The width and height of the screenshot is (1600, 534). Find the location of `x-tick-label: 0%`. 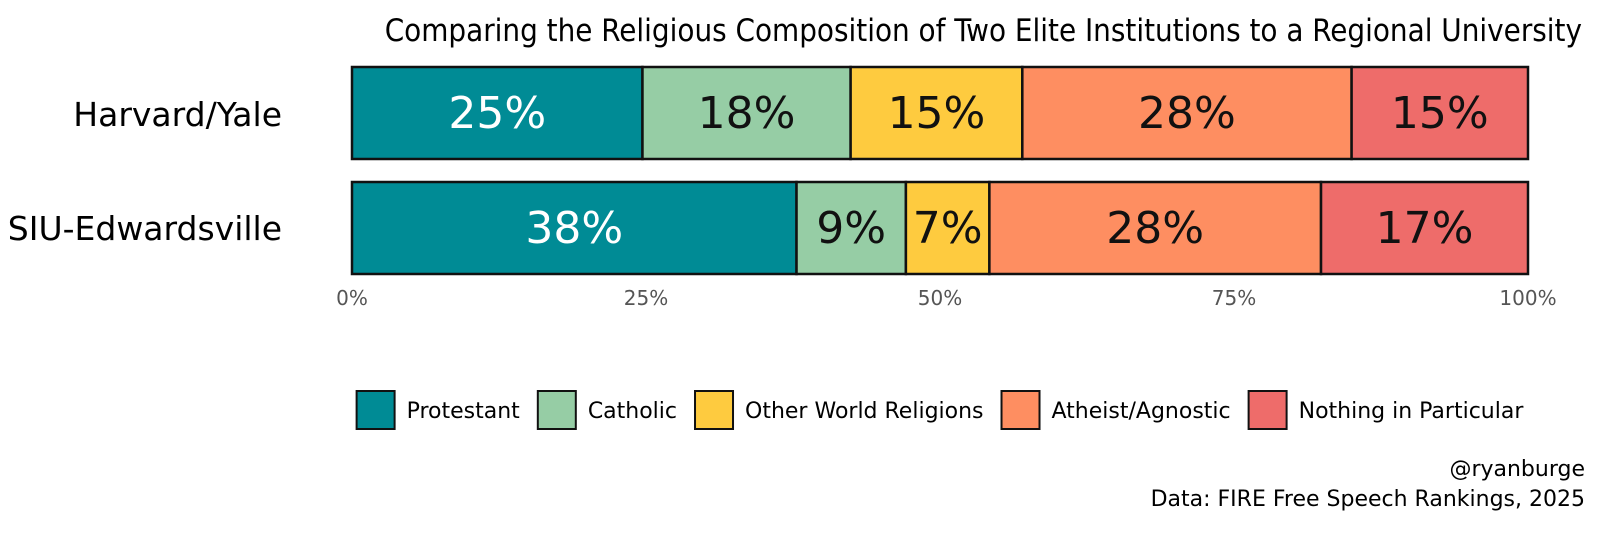

x-tick-label: 0% is located at coordinates (352, 298).